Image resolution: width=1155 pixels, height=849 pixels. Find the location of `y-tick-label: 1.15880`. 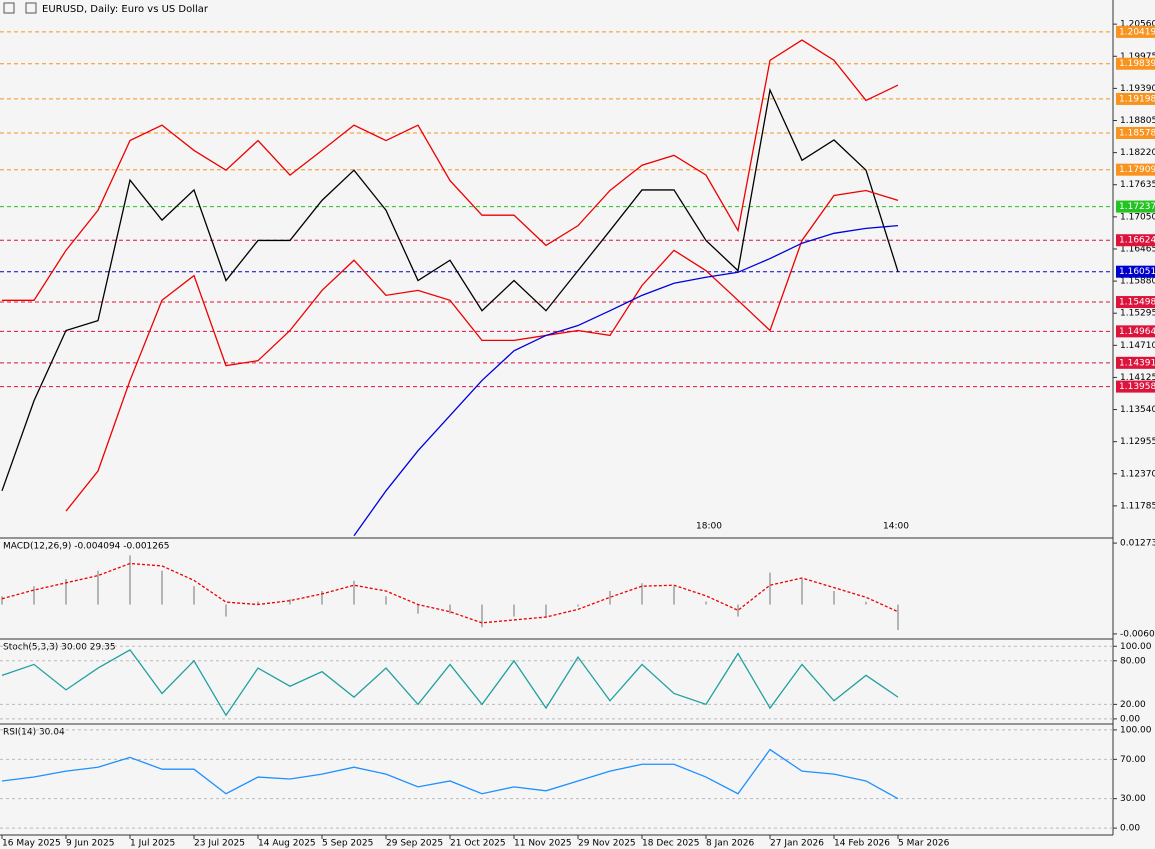

y-tick-label: 1.15880 is located at coordinates (1137, 282).